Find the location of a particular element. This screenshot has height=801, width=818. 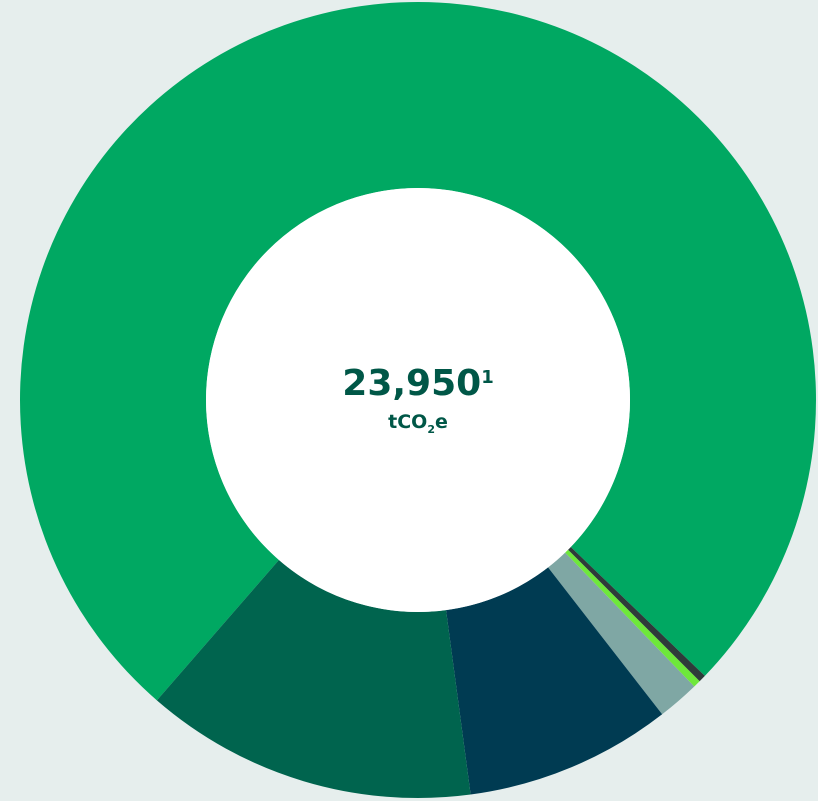

center-value: 23,950 is located at coordinates (411, 383).